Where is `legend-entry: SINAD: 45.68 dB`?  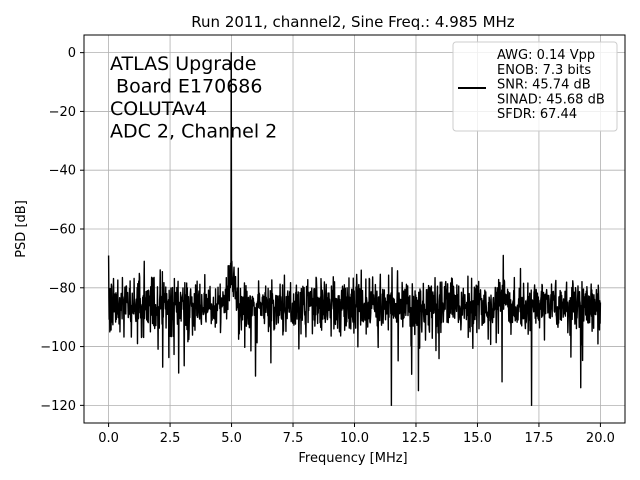
legend-entry: SINAD: 45.68 dB is located at coordinates (551, 99).